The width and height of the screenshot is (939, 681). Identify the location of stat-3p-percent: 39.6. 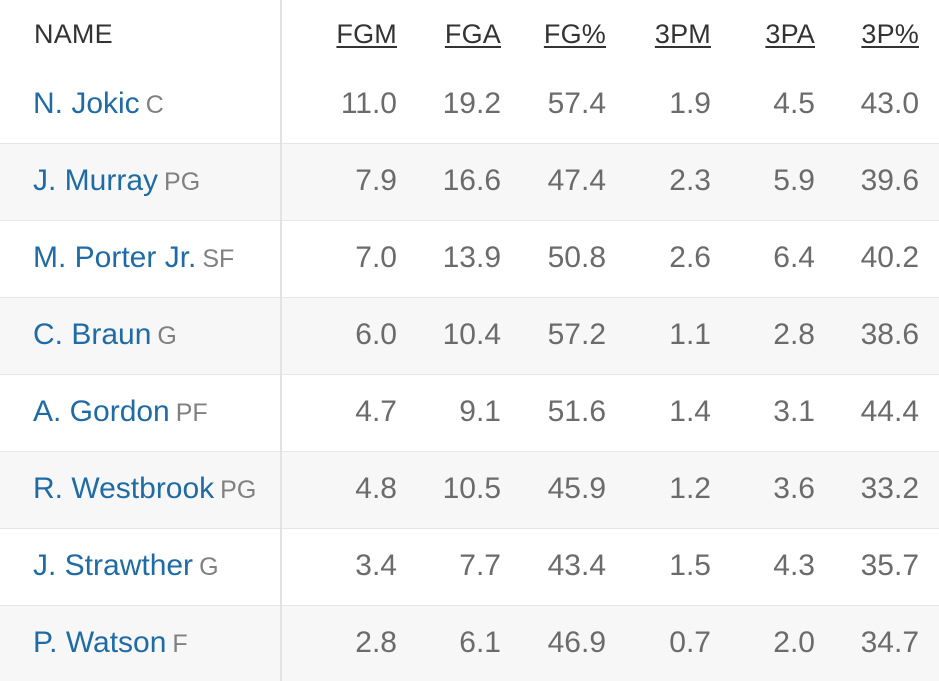
(889, 180).